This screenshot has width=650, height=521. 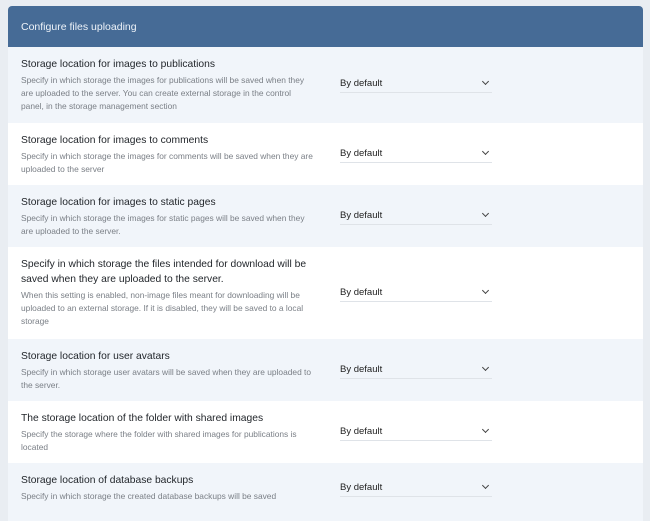 I want to click on storage-select-publications: By default, so click(x=416, y=84).